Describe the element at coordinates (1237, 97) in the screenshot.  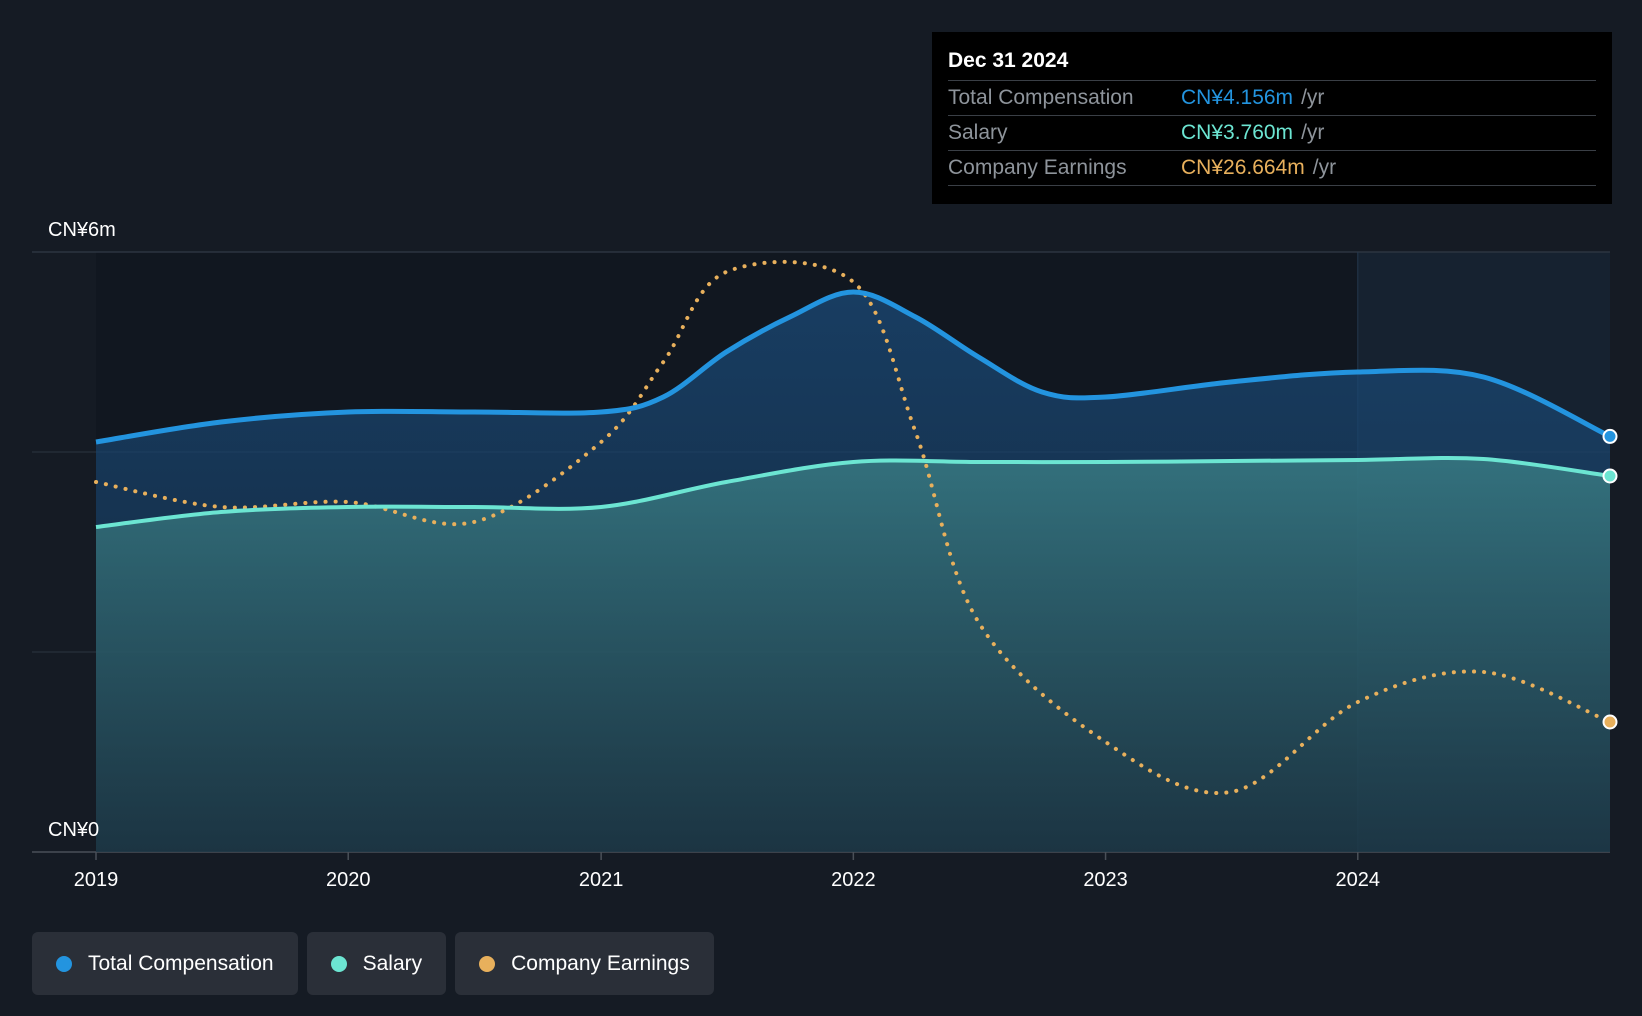
I see `tooltip-value: CN¥4.156m` at that location.